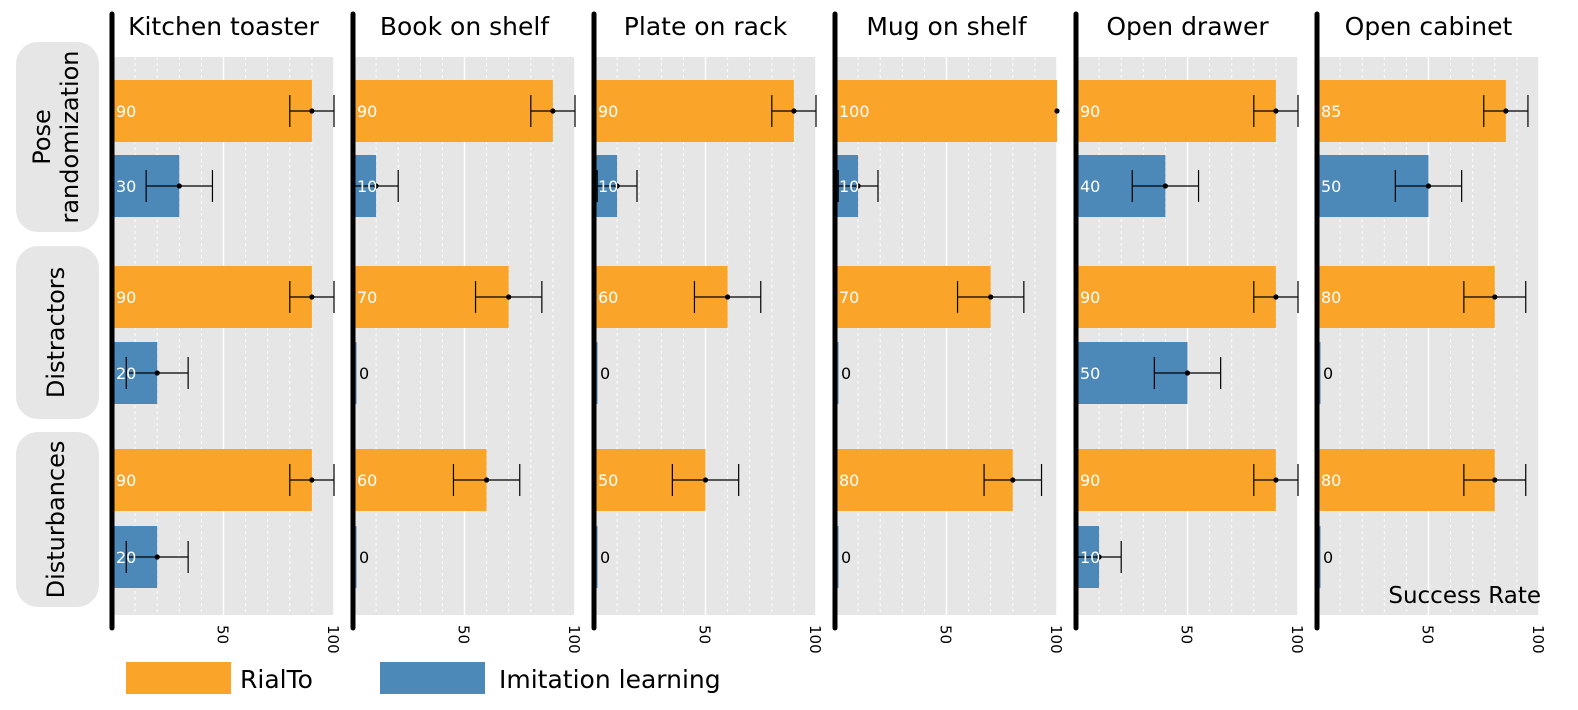 Image resolution: width=1578 pixels, height=710 pixels. I want to click on panel-title: Open cabinet, so click(1429, 26).